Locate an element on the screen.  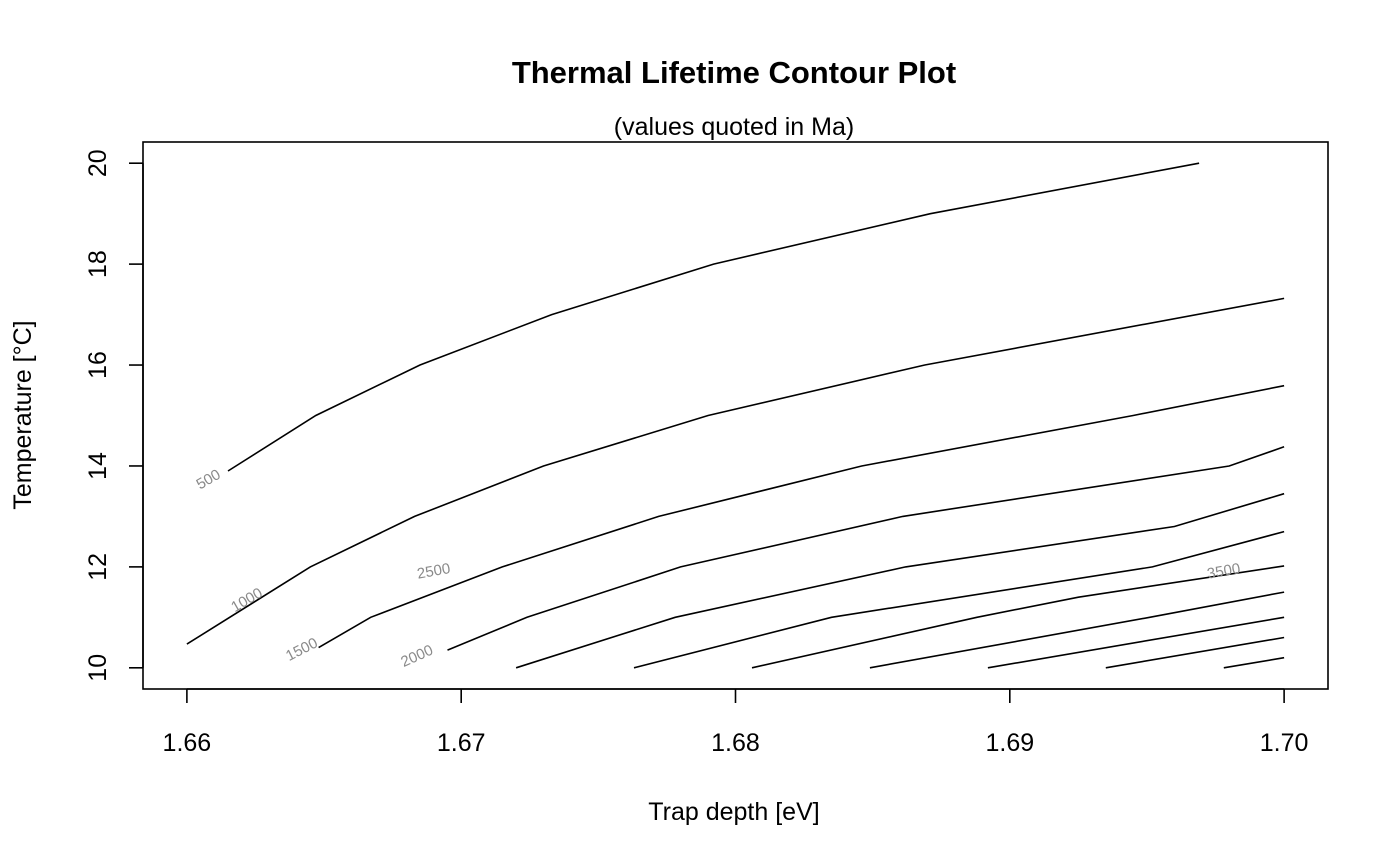
contour-label-2500: 2500 is located at coordinates (434, 571).